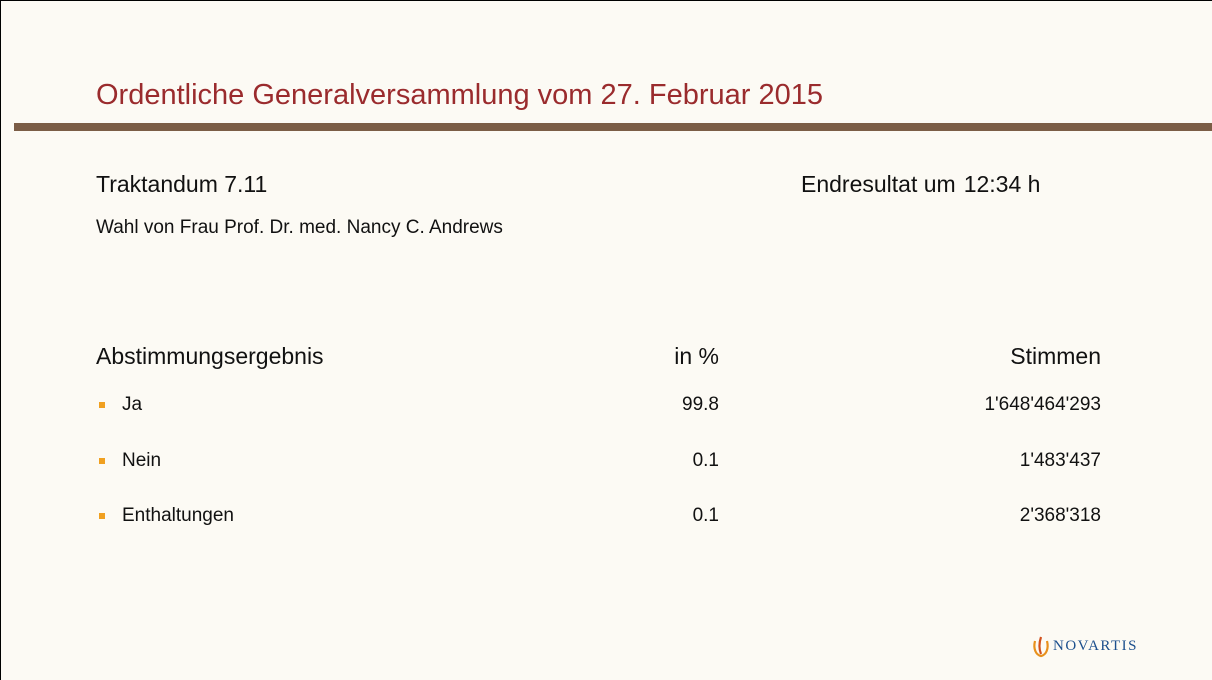  Describe the element at coordinates (210, 356) in the screenshot. I see `column-header: Abstimmungsergebnis` at that location.